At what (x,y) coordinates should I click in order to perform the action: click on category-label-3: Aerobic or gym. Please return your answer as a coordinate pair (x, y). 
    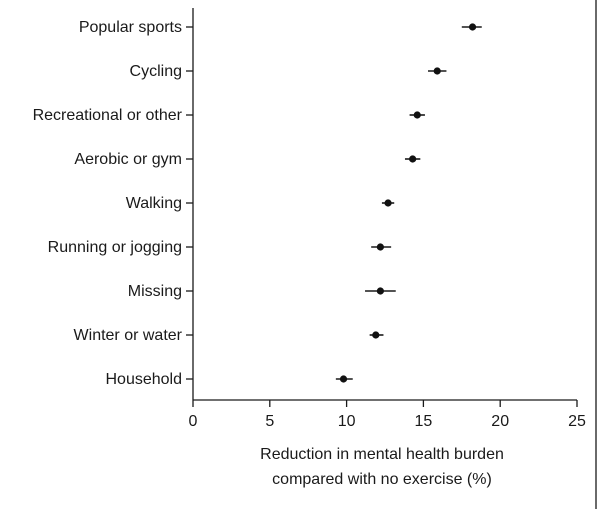
    Looking at the image, I should click on (128, 159).